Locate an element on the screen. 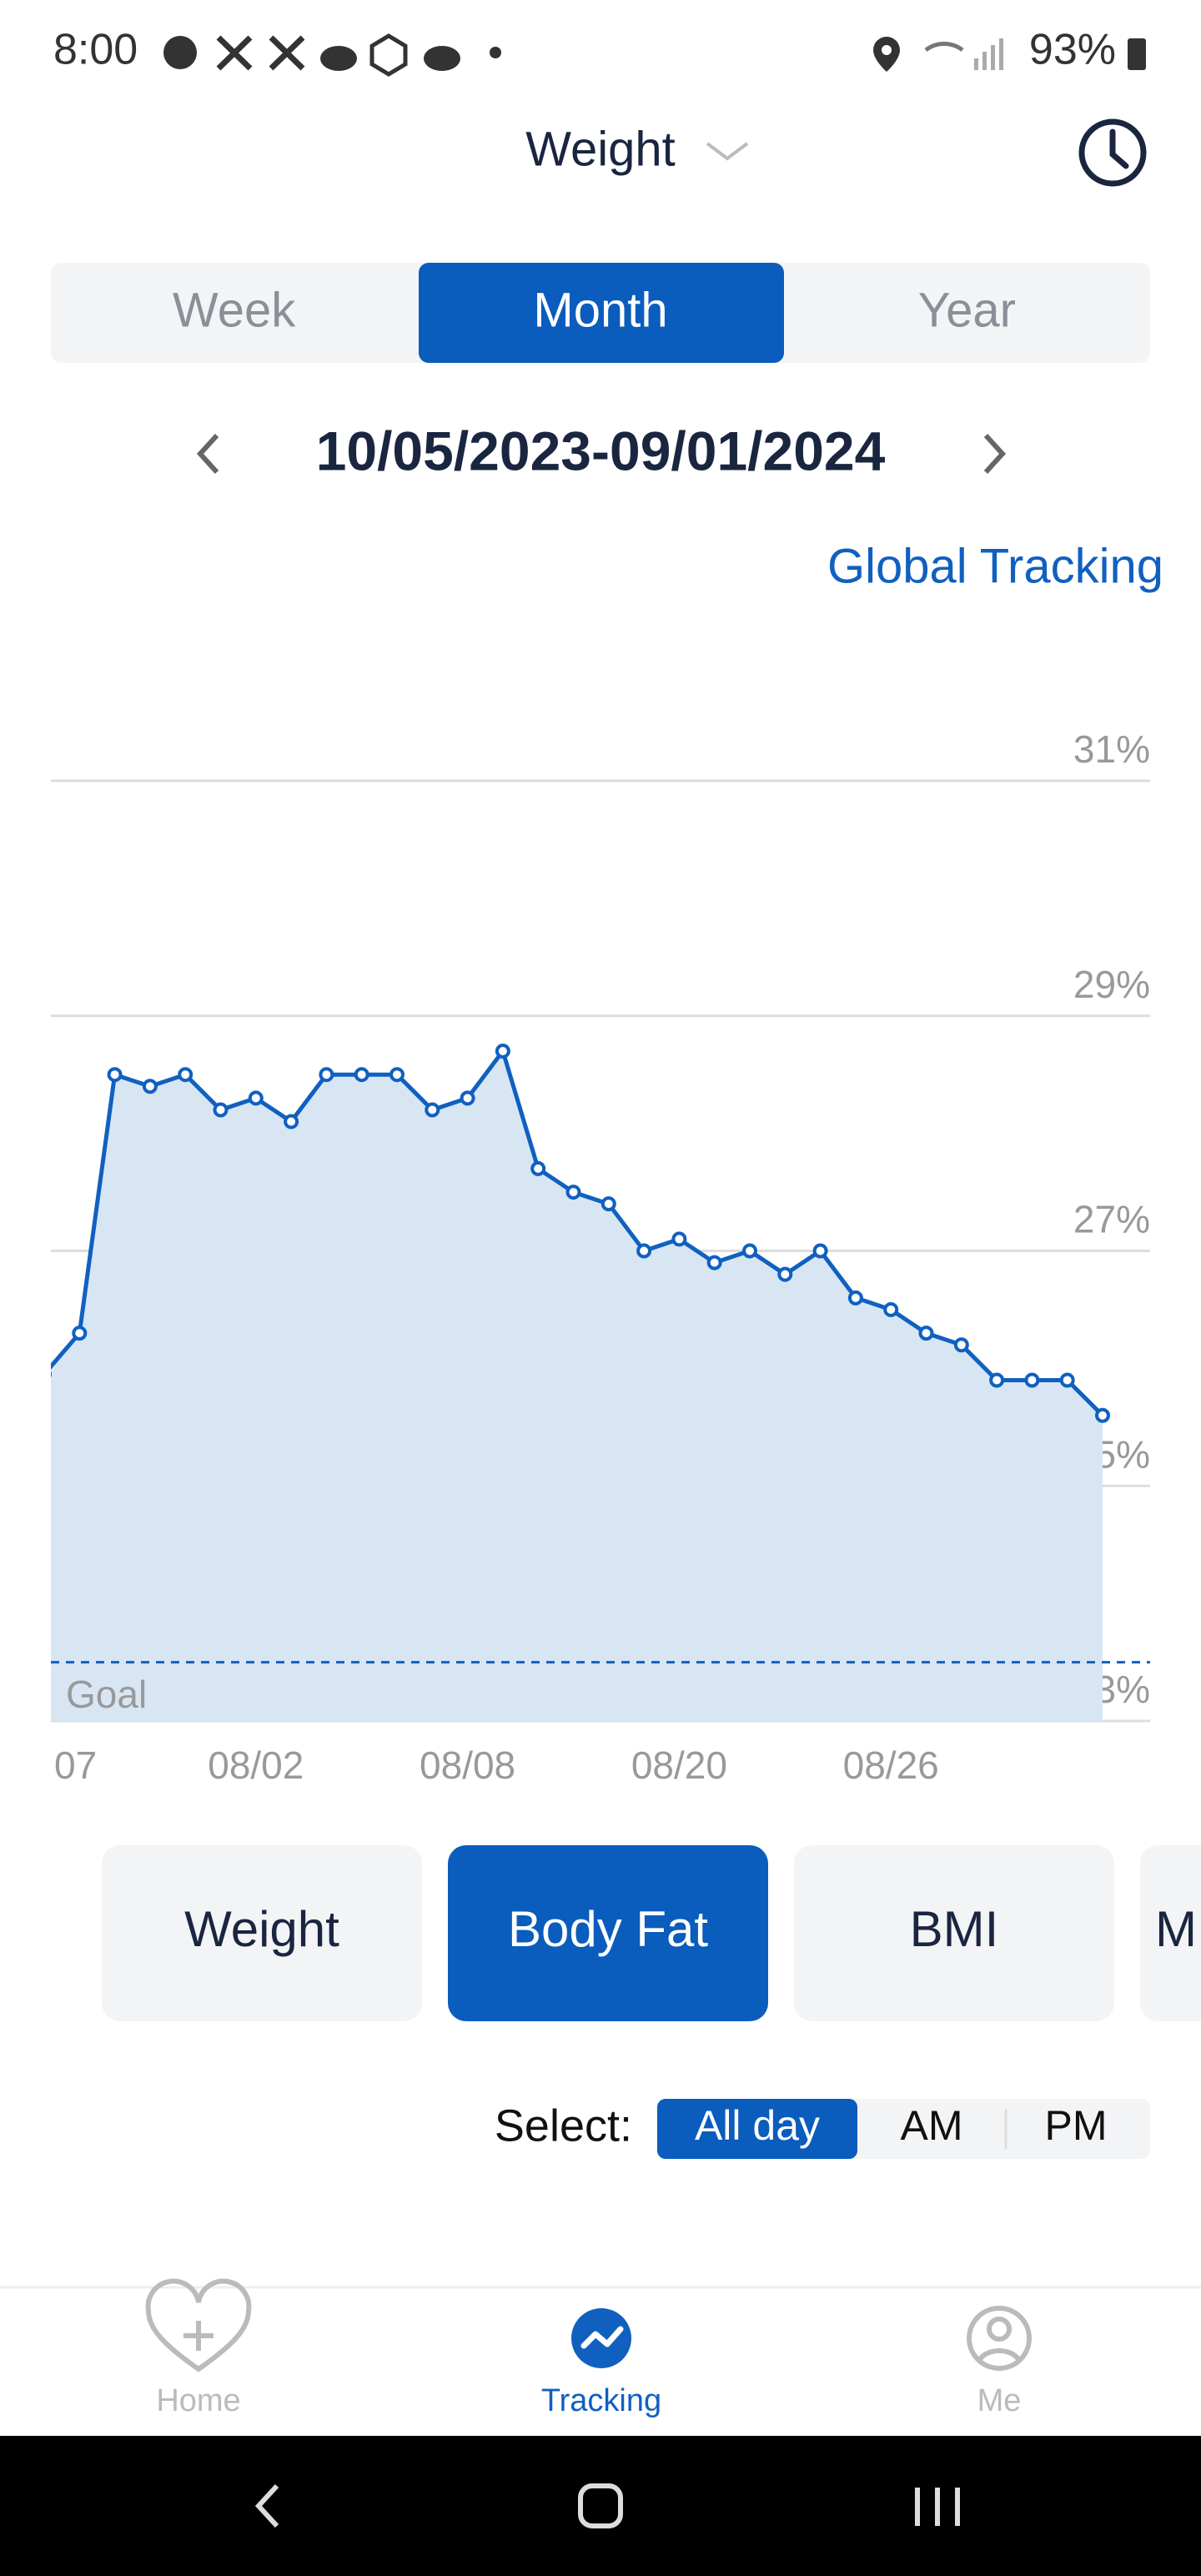 The image size is (1201, 2576). me-icon is located at coordinates (999, 2338).